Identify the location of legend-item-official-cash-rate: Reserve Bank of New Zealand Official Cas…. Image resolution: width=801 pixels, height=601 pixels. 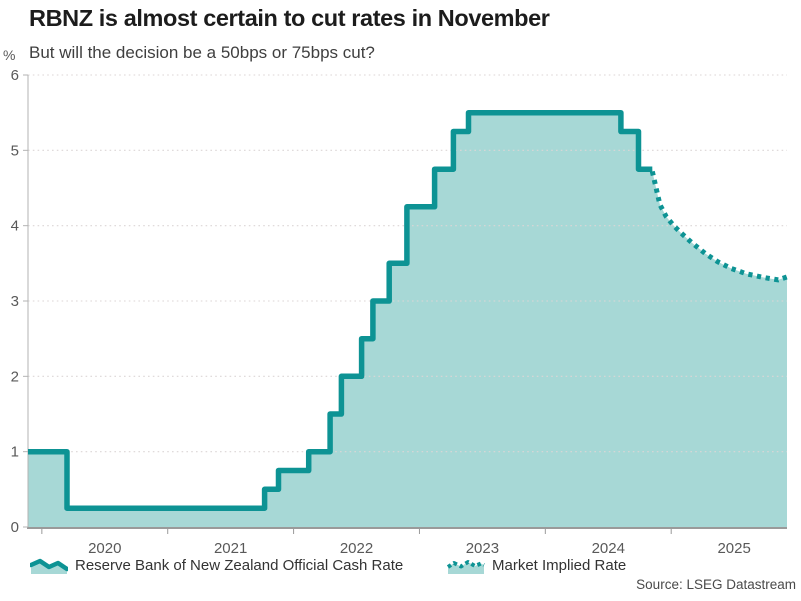
(216, 565).